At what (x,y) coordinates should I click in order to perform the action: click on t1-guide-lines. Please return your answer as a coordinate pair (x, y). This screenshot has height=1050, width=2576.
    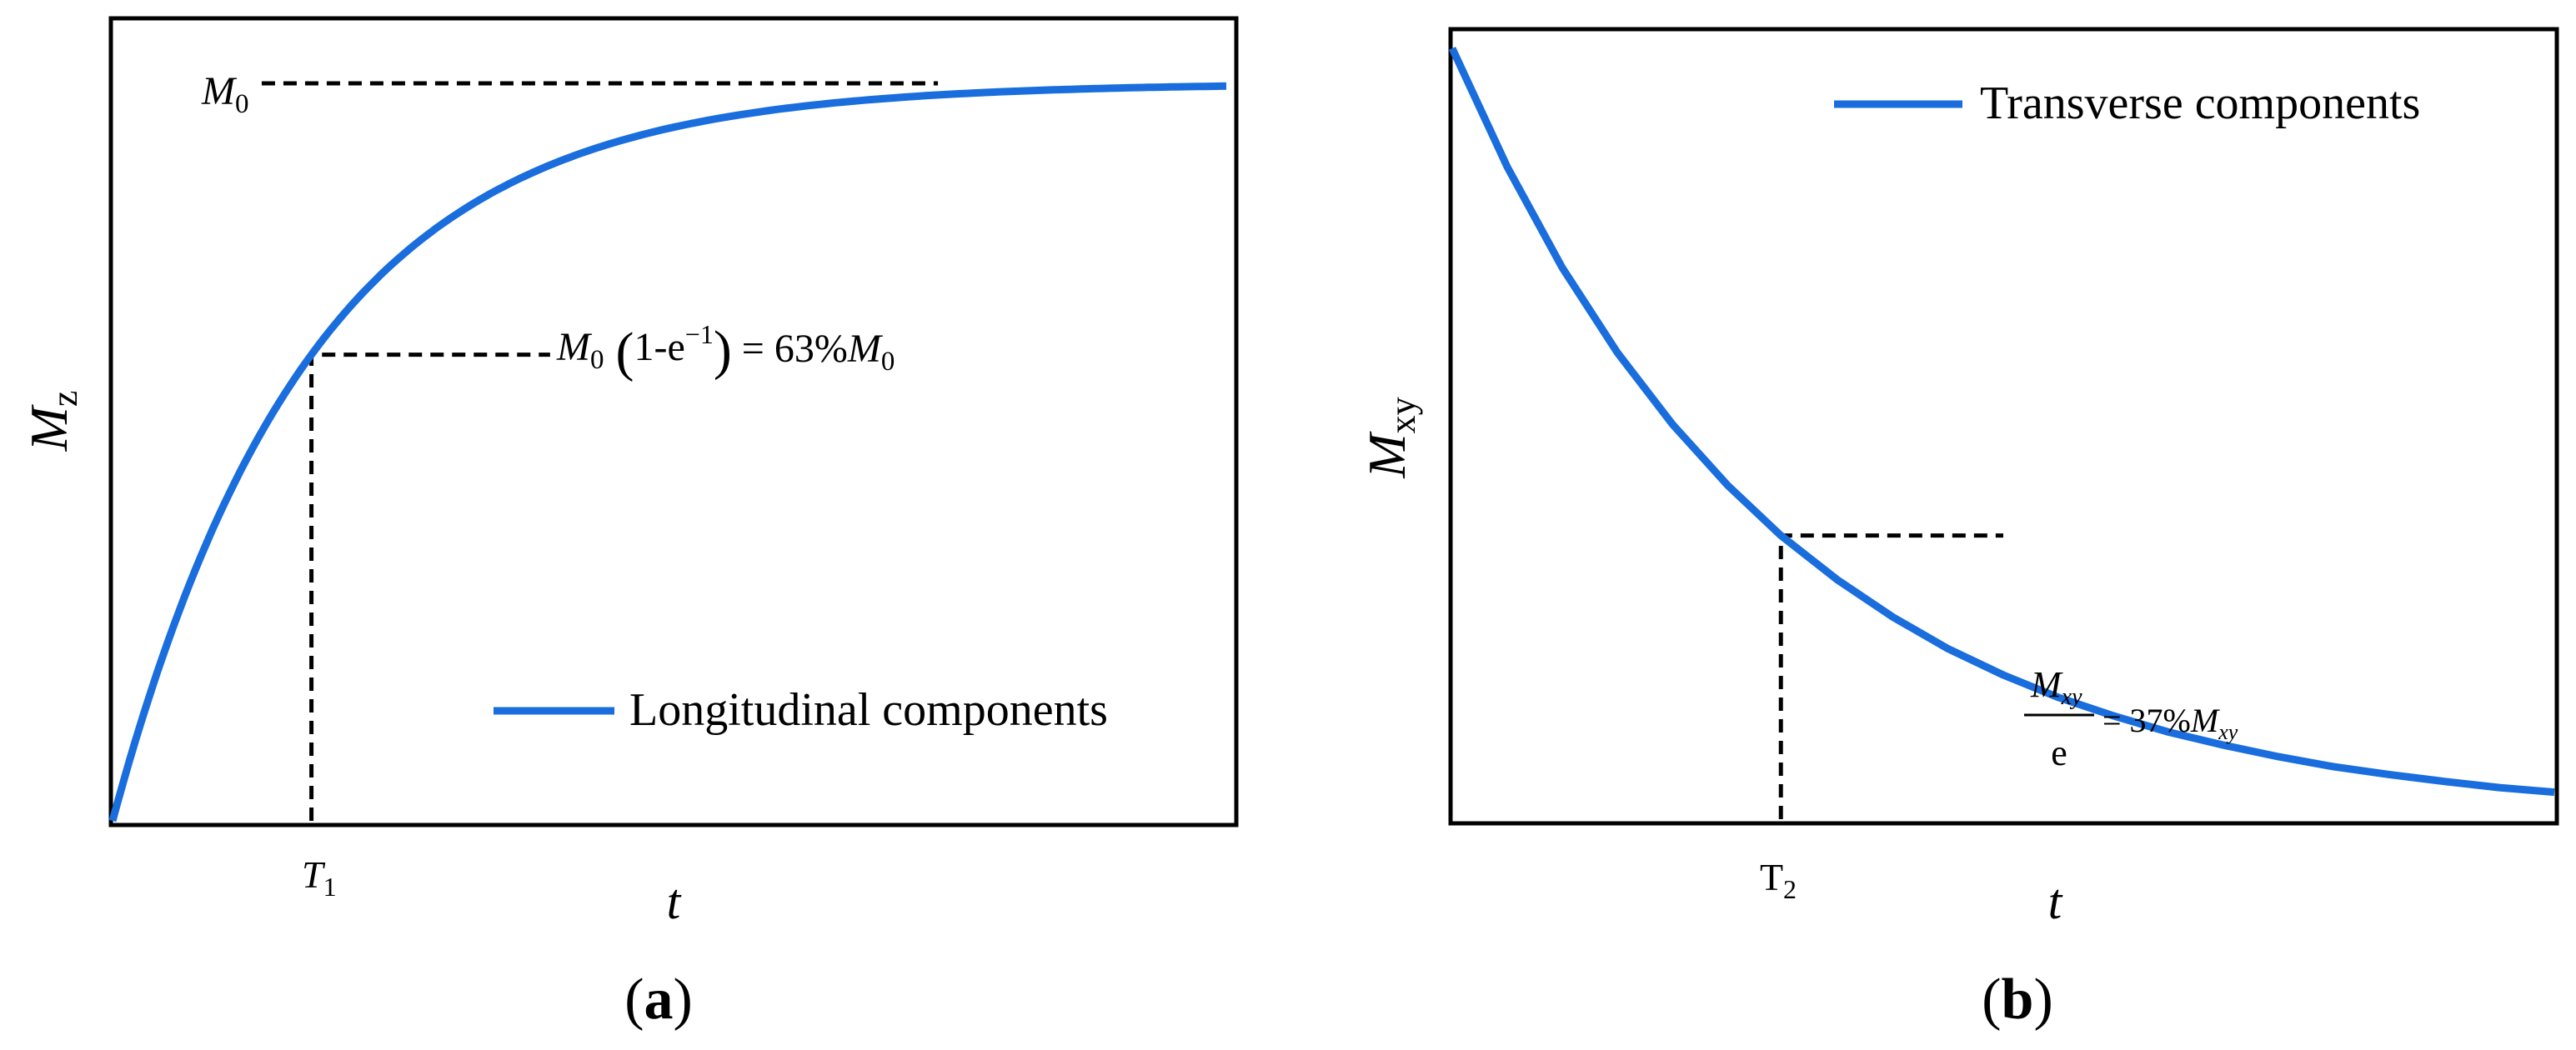
    Looking at the image, I should click on (429, 586).